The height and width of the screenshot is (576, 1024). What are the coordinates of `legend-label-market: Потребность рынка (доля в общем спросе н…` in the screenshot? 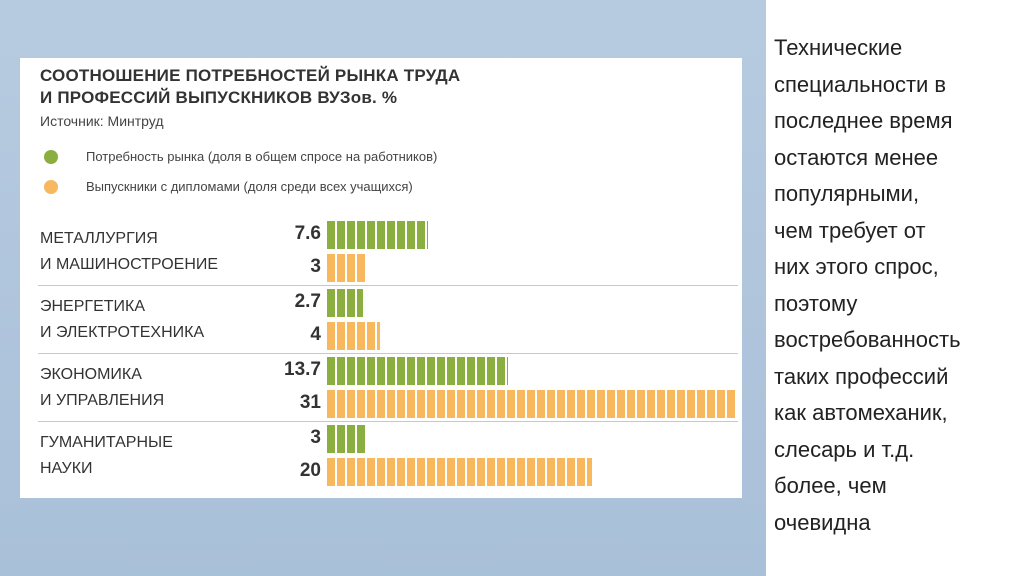 It's located at (262, 156).